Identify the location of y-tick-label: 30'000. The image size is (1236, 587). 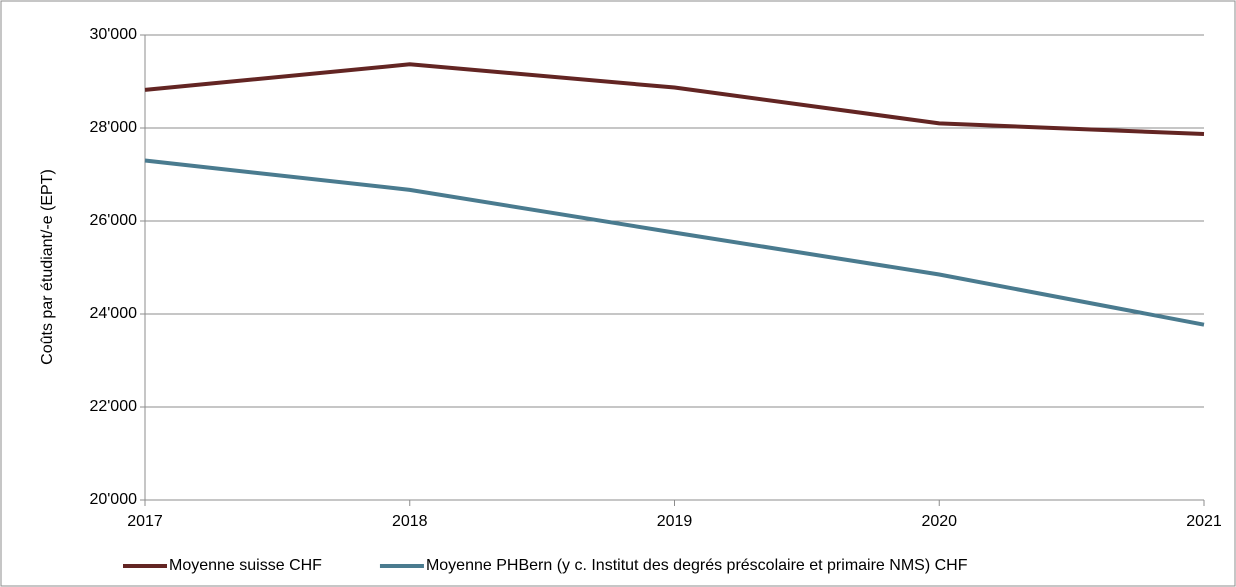
(113, 34).